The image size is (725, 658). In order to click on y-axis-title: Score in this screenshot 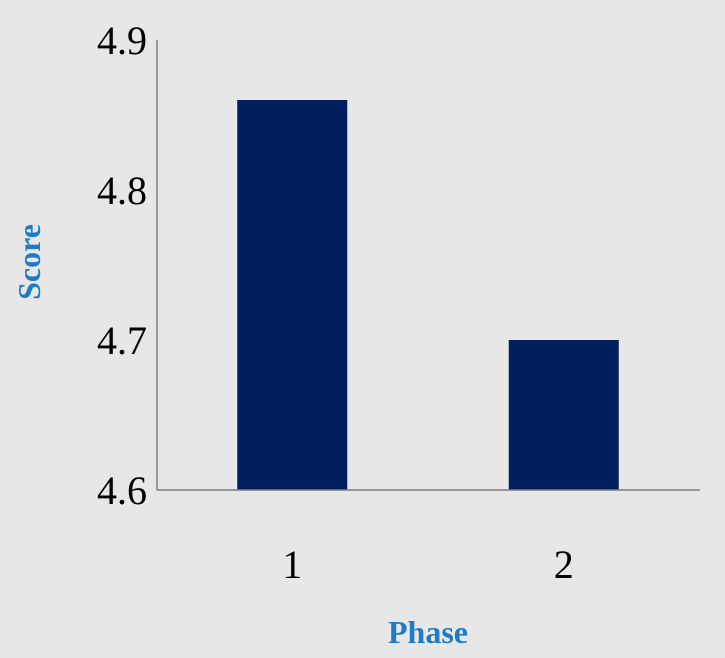, I will do `click(29, 262)`.